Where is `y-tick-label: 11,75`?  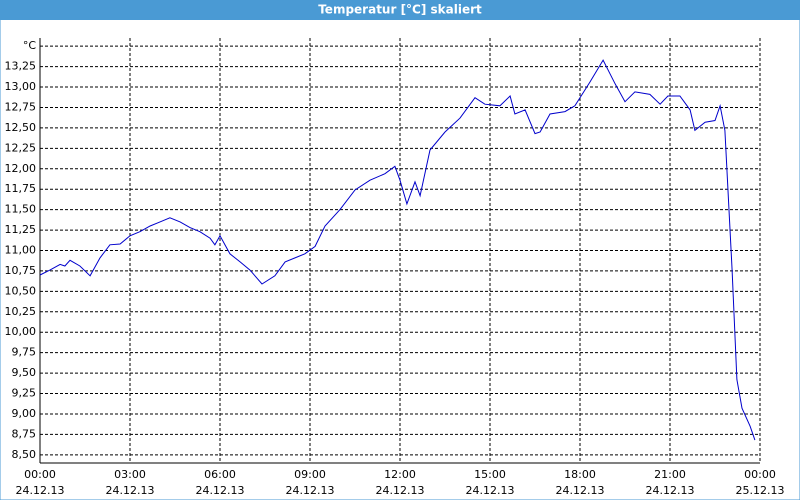
y-tick-label: 11,75 is located at coordinates (21, 188).